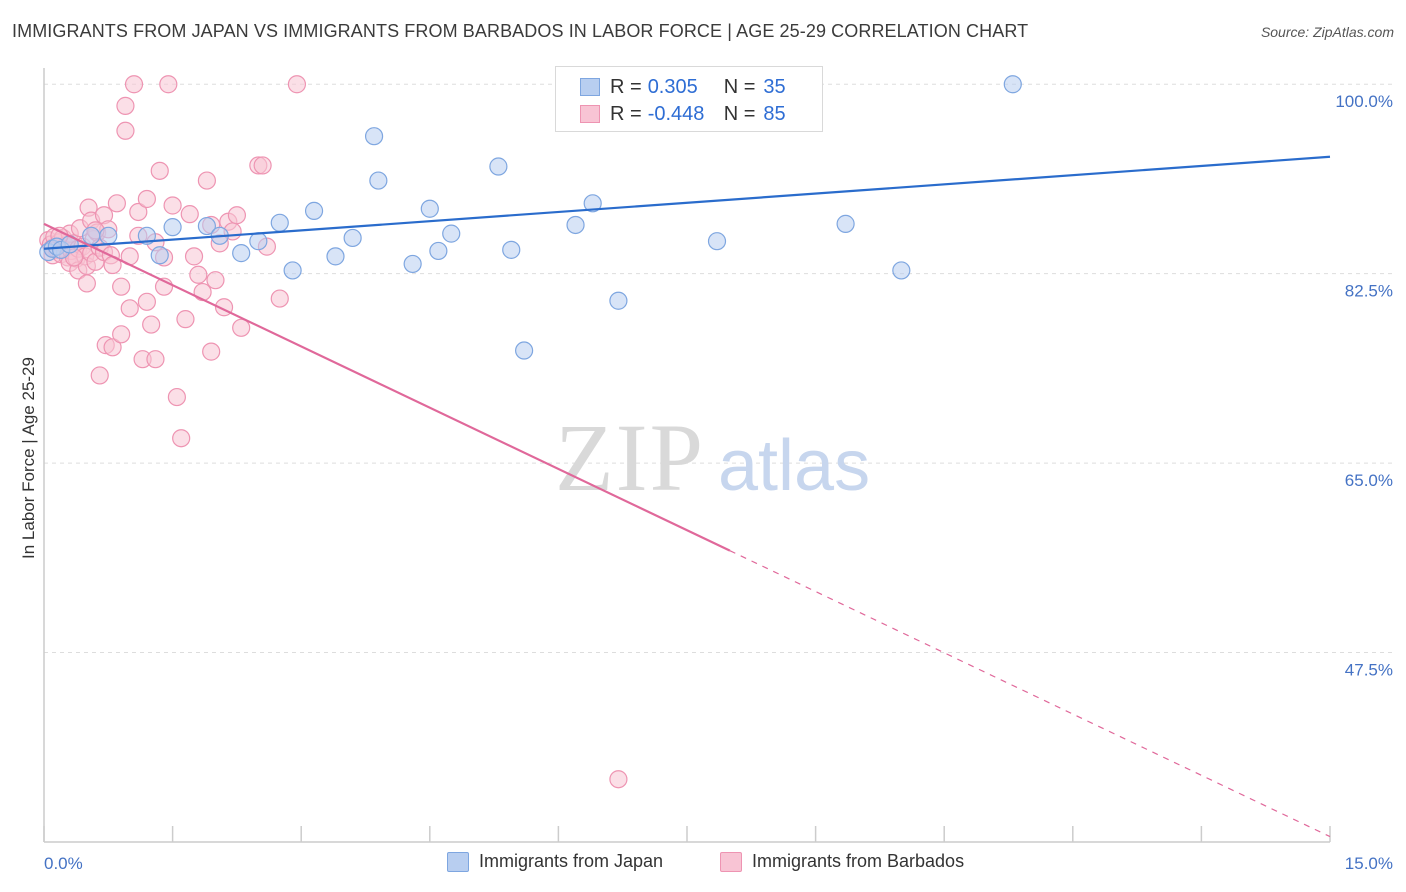 The image size is (1406, 892). Describe the element at coordinates (774, 113) in the screenshot. I see `n-value: 85` at that location.